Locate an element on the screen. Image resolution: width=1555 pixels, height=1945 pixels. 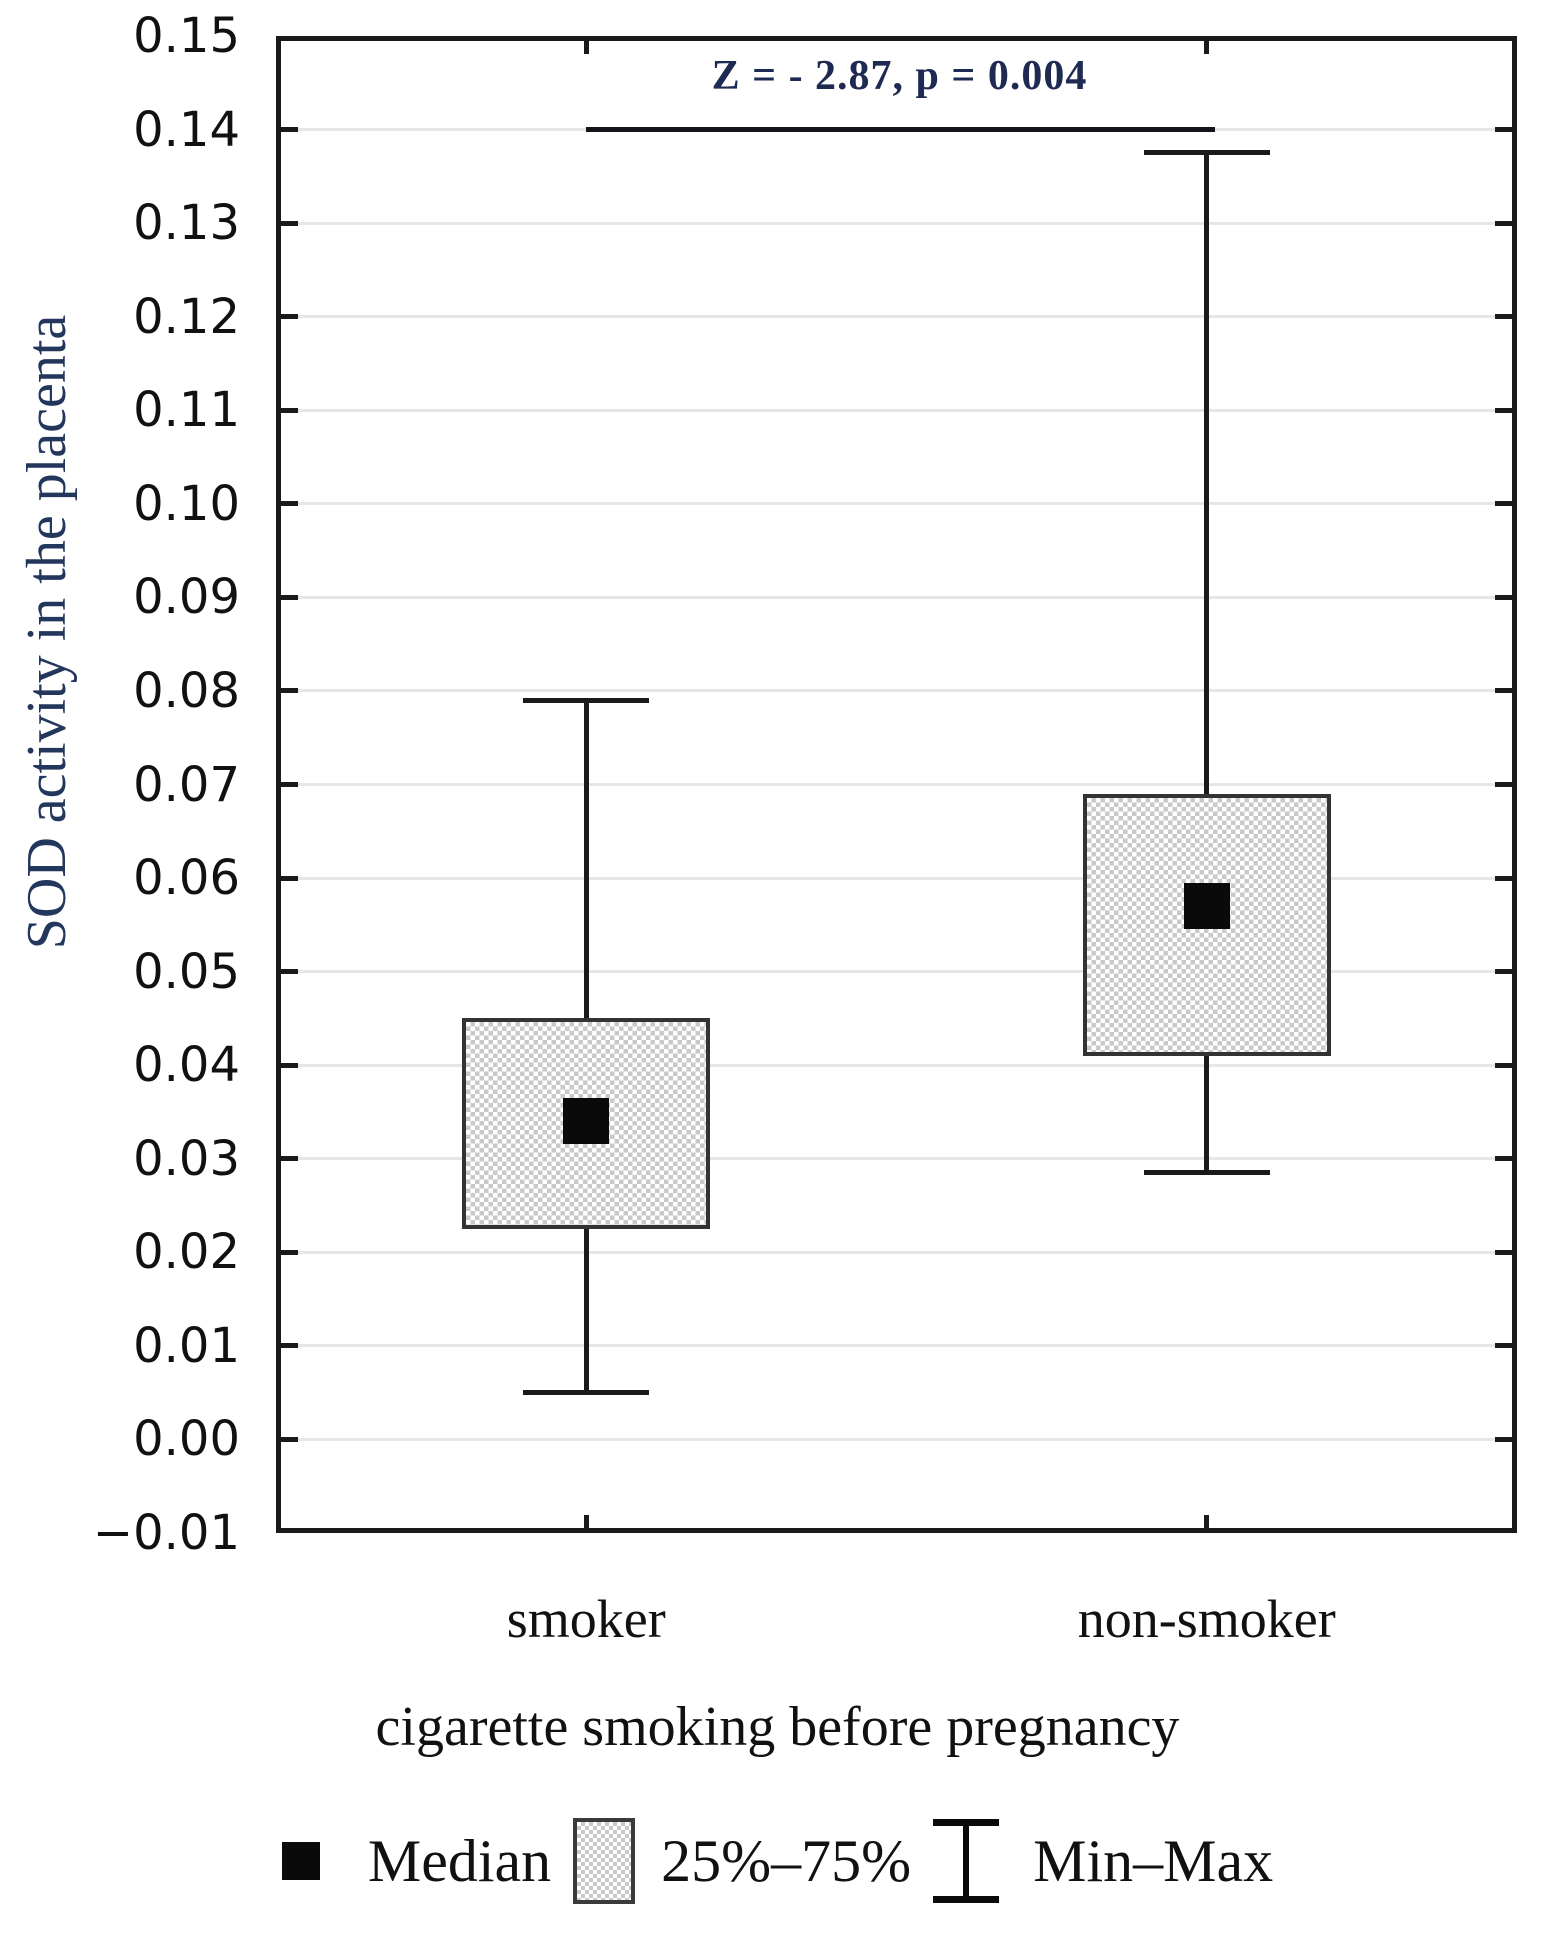
x-category-label: smoker is located at coordinates (586, 1619).